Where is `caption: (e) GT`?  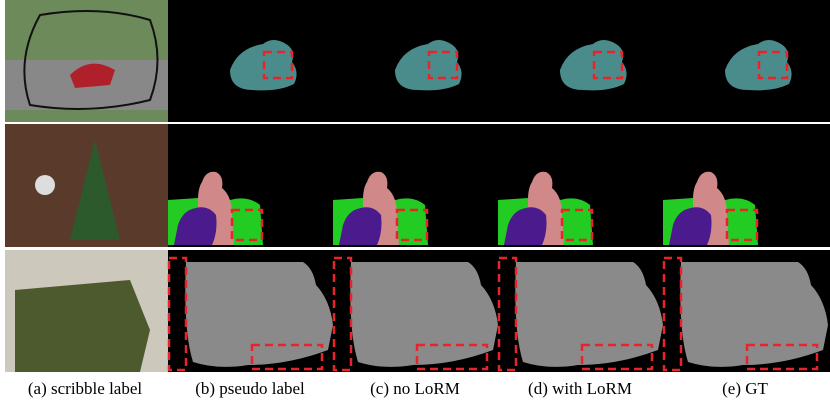
caption: (e) GT is located at coordinates (745, 388).